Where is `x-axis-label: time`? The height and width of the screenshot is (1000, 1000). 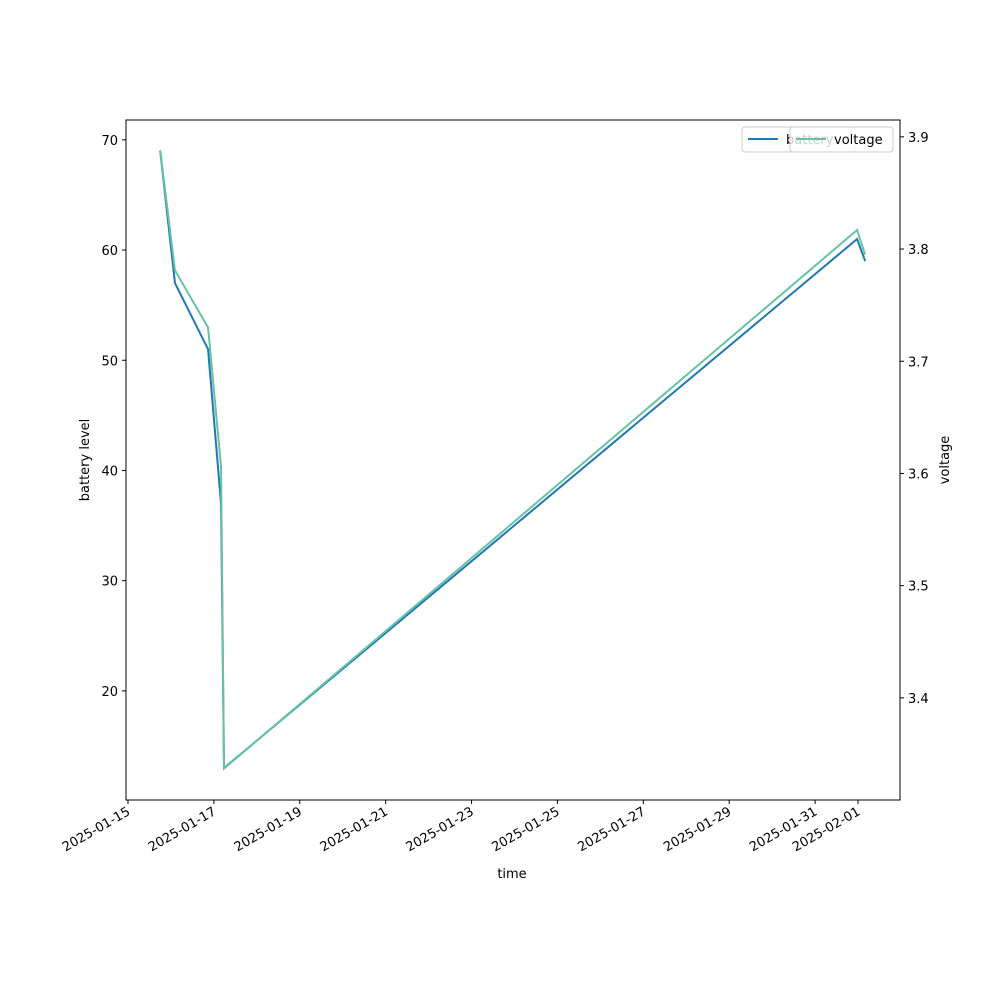 x-axis-label: time is located at coordinates (511, 874).